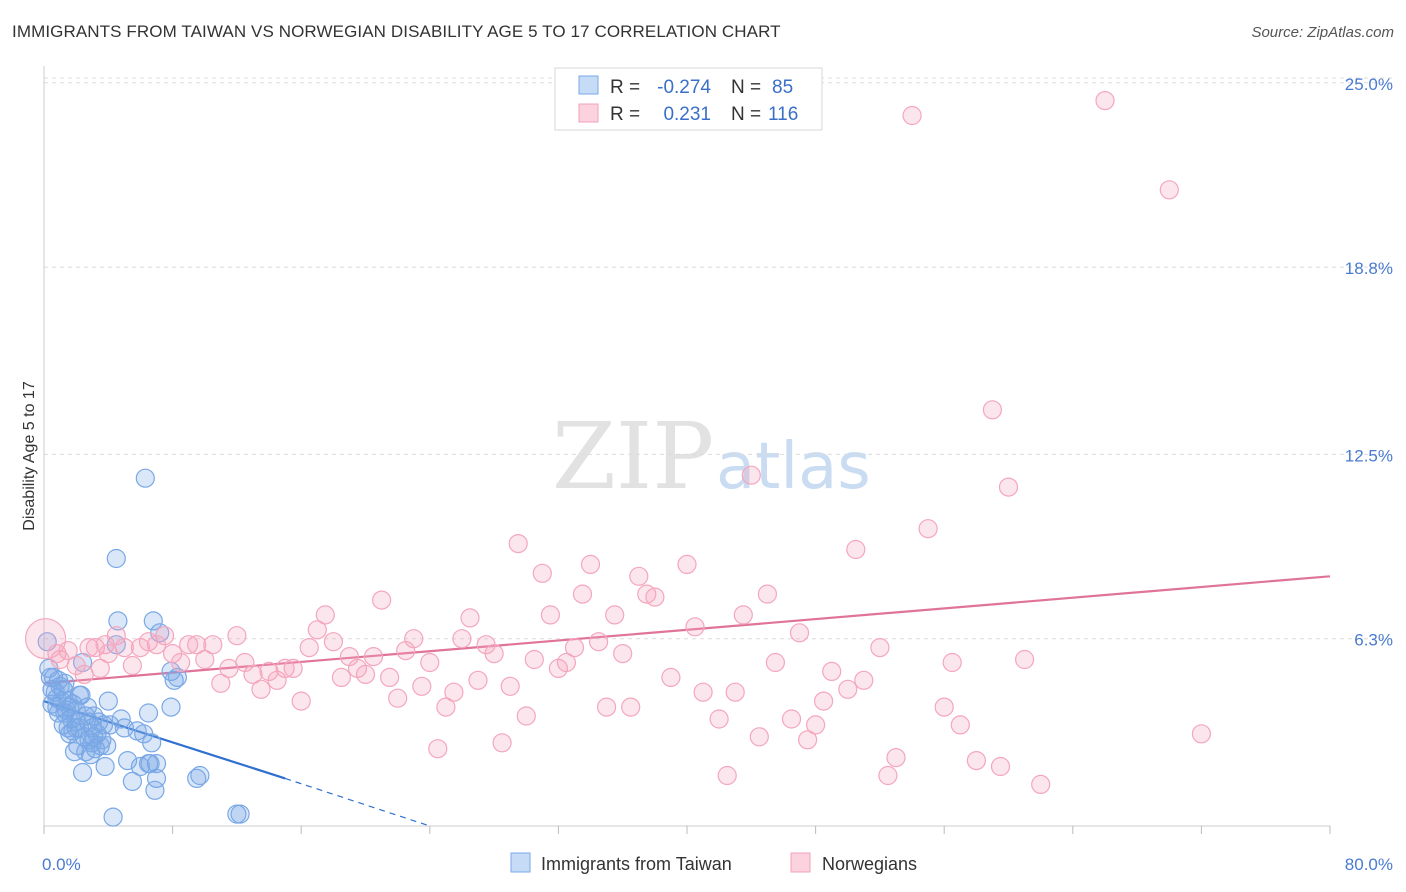  I want to click on y-tick-label: 25.0%, so click(1369, 84).